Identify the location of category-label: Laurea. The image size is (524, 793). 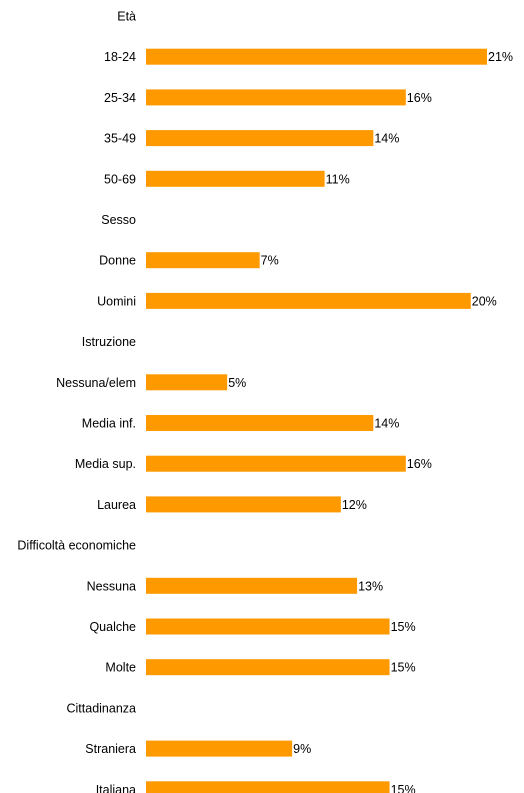
(116, 505).